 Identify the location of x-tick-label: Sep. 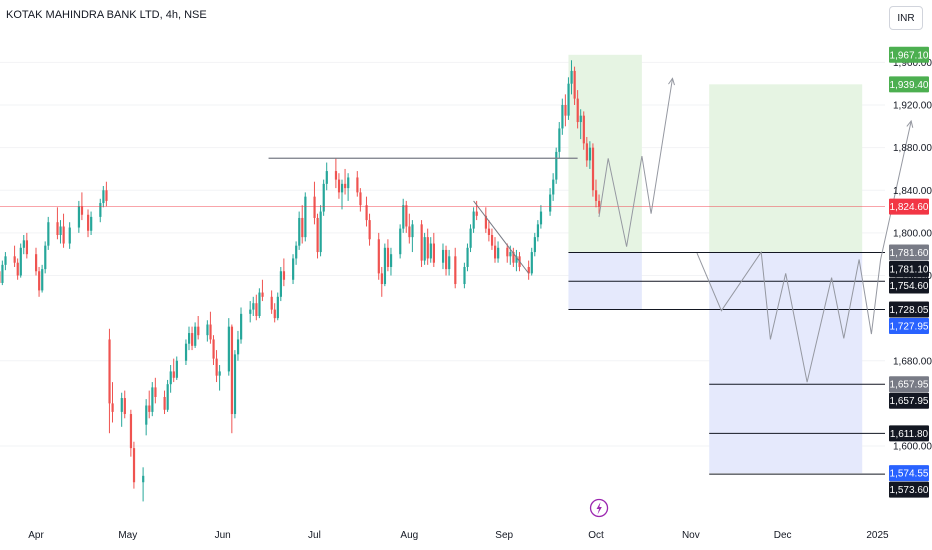
(504, 535).